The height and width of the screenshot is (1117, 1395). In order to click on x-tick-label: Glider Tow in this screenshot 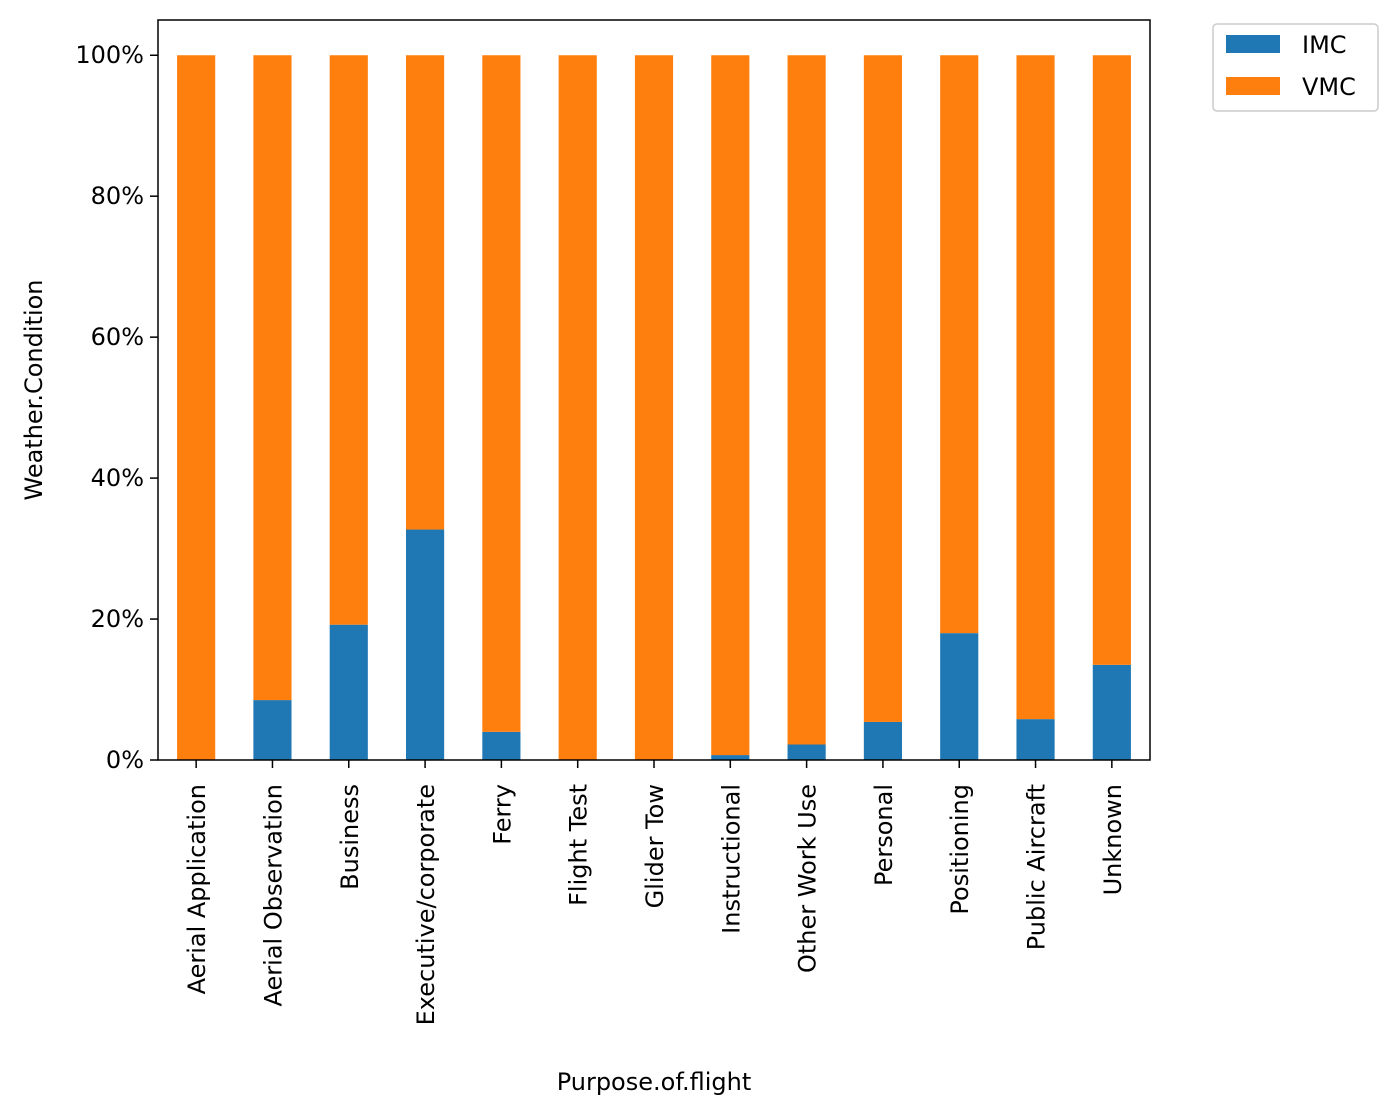, I will do `click(655, 846)`.